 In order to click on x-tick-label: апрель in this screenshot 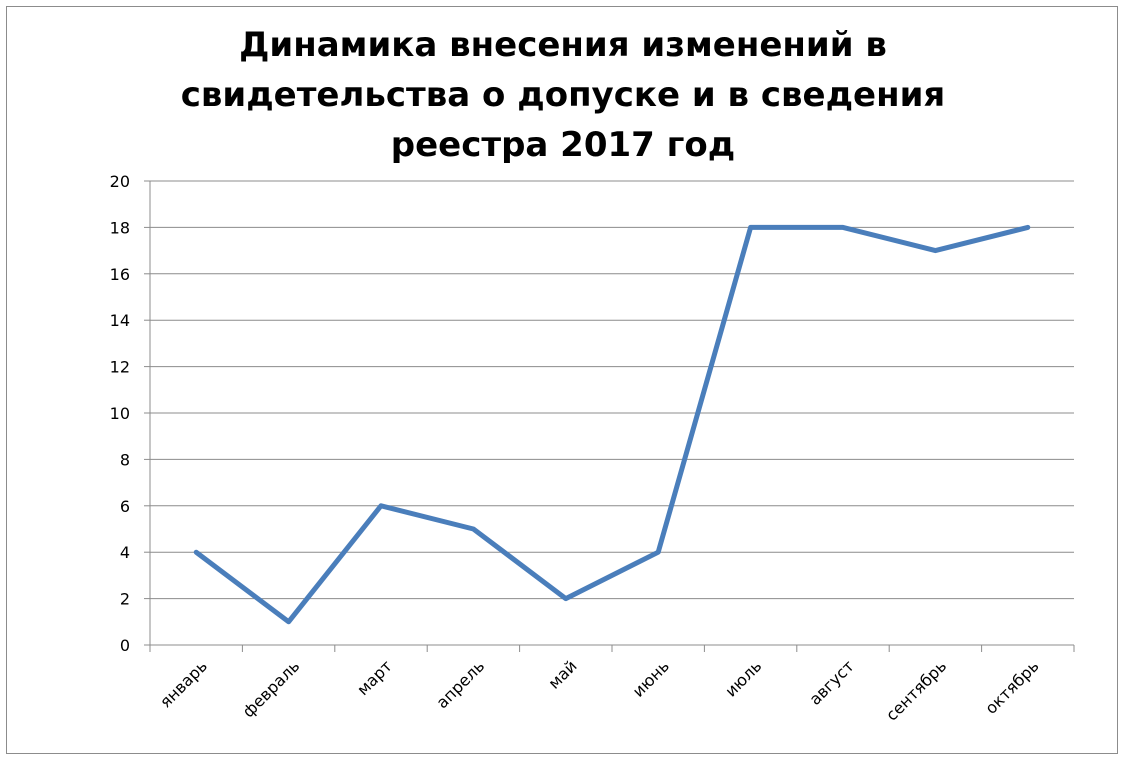, I will do `click(460, 684)`.